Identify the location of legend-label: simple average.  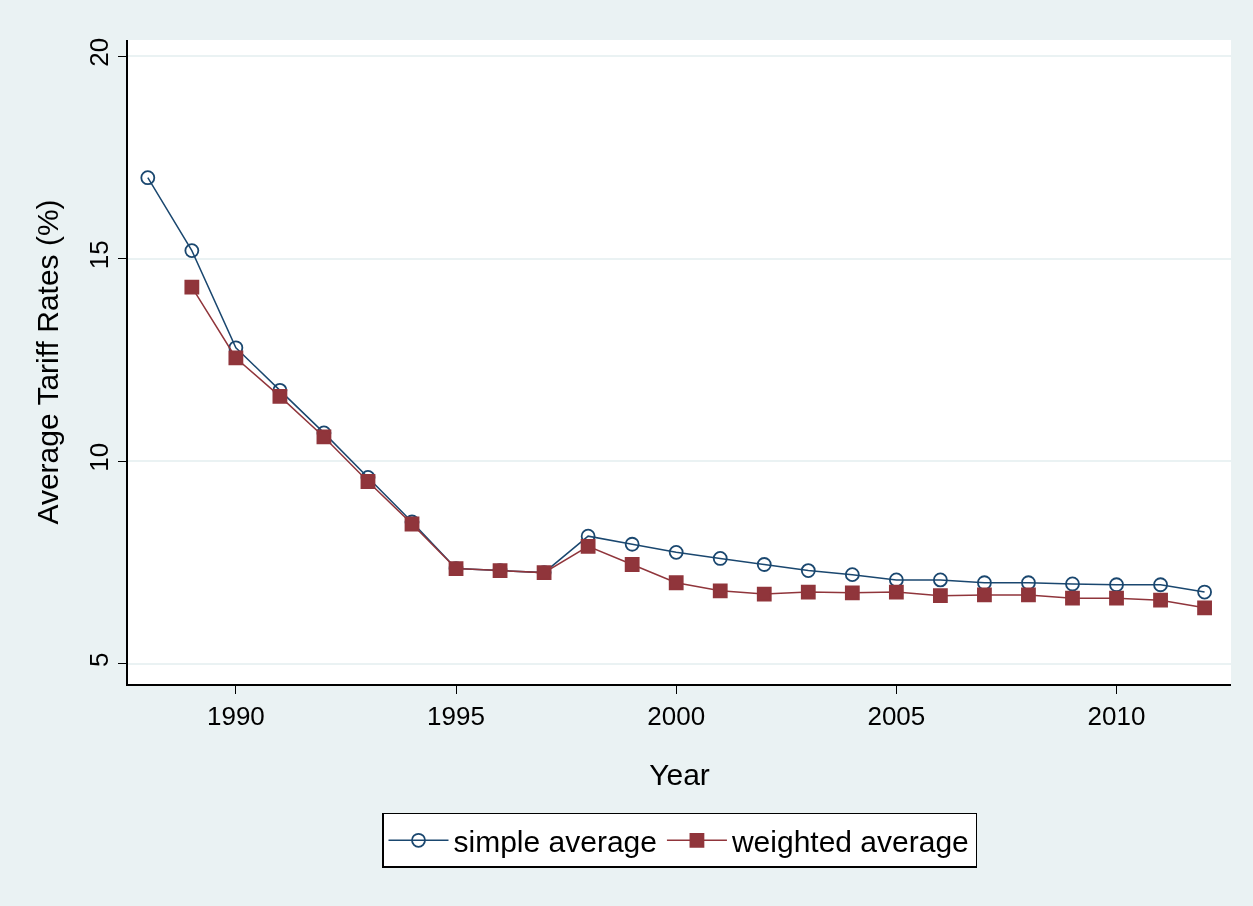
(555, 841).